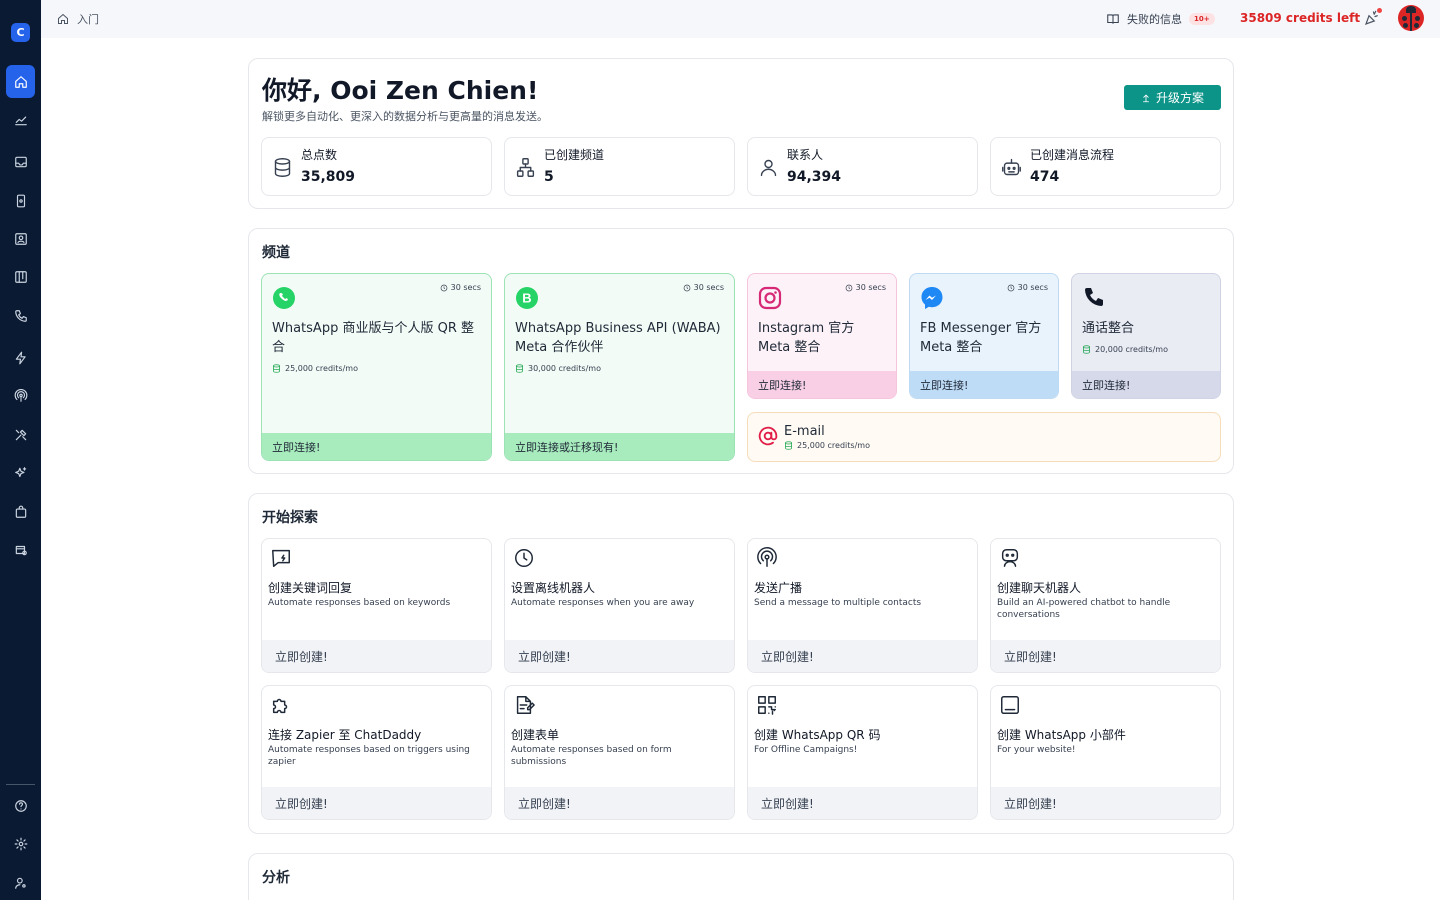  Describe the element at coordinates (1045, 177) in the screenshot. I see `stat-value: 474` at that location.